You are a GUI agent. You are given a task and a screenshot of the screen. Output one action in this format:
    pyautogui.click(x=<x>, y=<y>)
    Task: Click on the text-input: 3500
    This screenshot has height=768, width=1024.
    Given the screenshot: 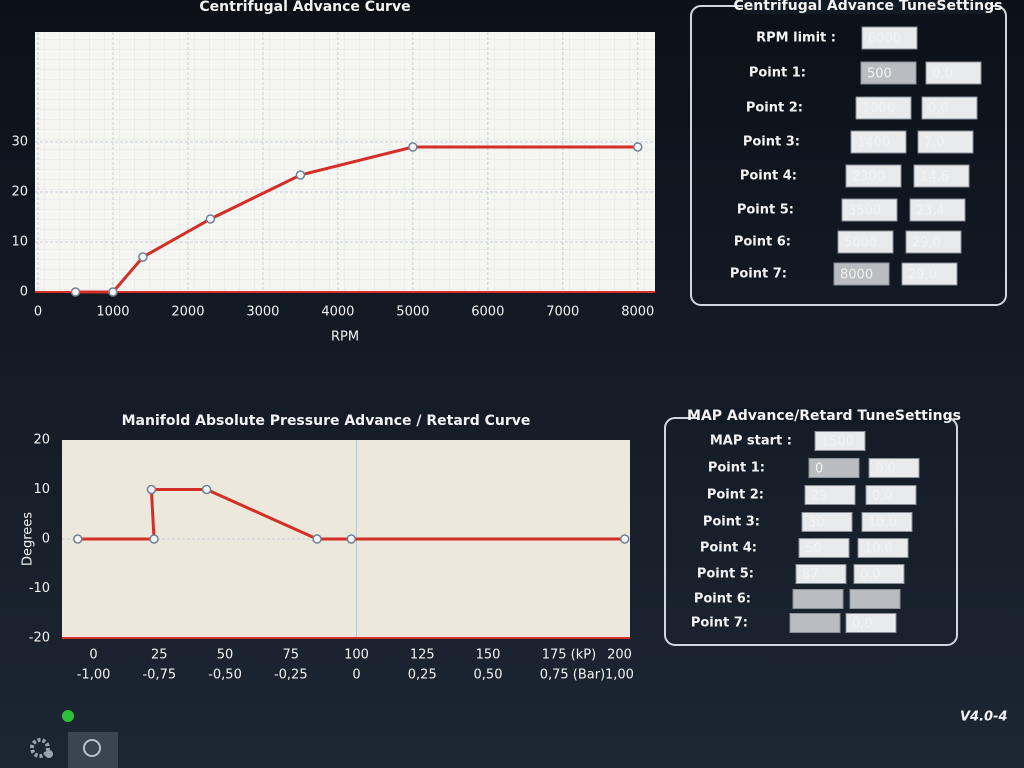 What is the action you would take?
    pyautogui.click(x=869, y=210)
    